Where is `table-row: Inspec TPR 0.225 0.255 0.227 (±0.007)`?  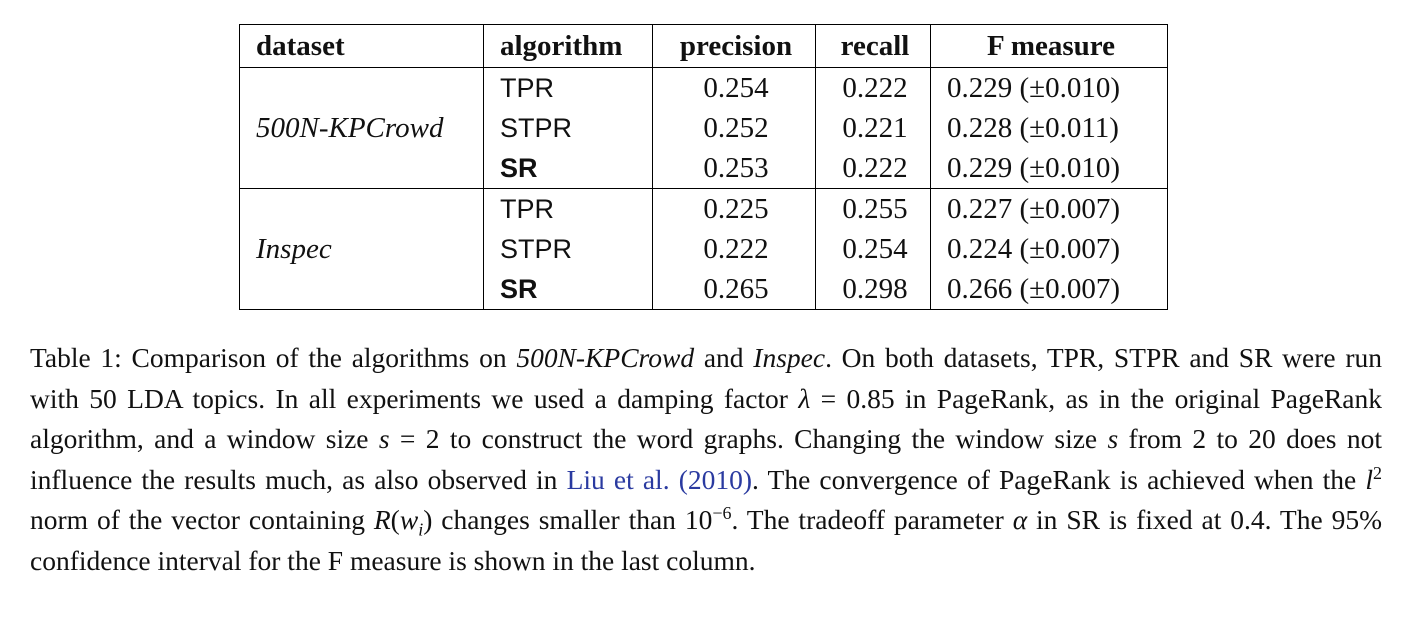
table-row: Inspec TPR 0.225 0.255 0.227 (±0.007) is located at coordinates (703, 249).